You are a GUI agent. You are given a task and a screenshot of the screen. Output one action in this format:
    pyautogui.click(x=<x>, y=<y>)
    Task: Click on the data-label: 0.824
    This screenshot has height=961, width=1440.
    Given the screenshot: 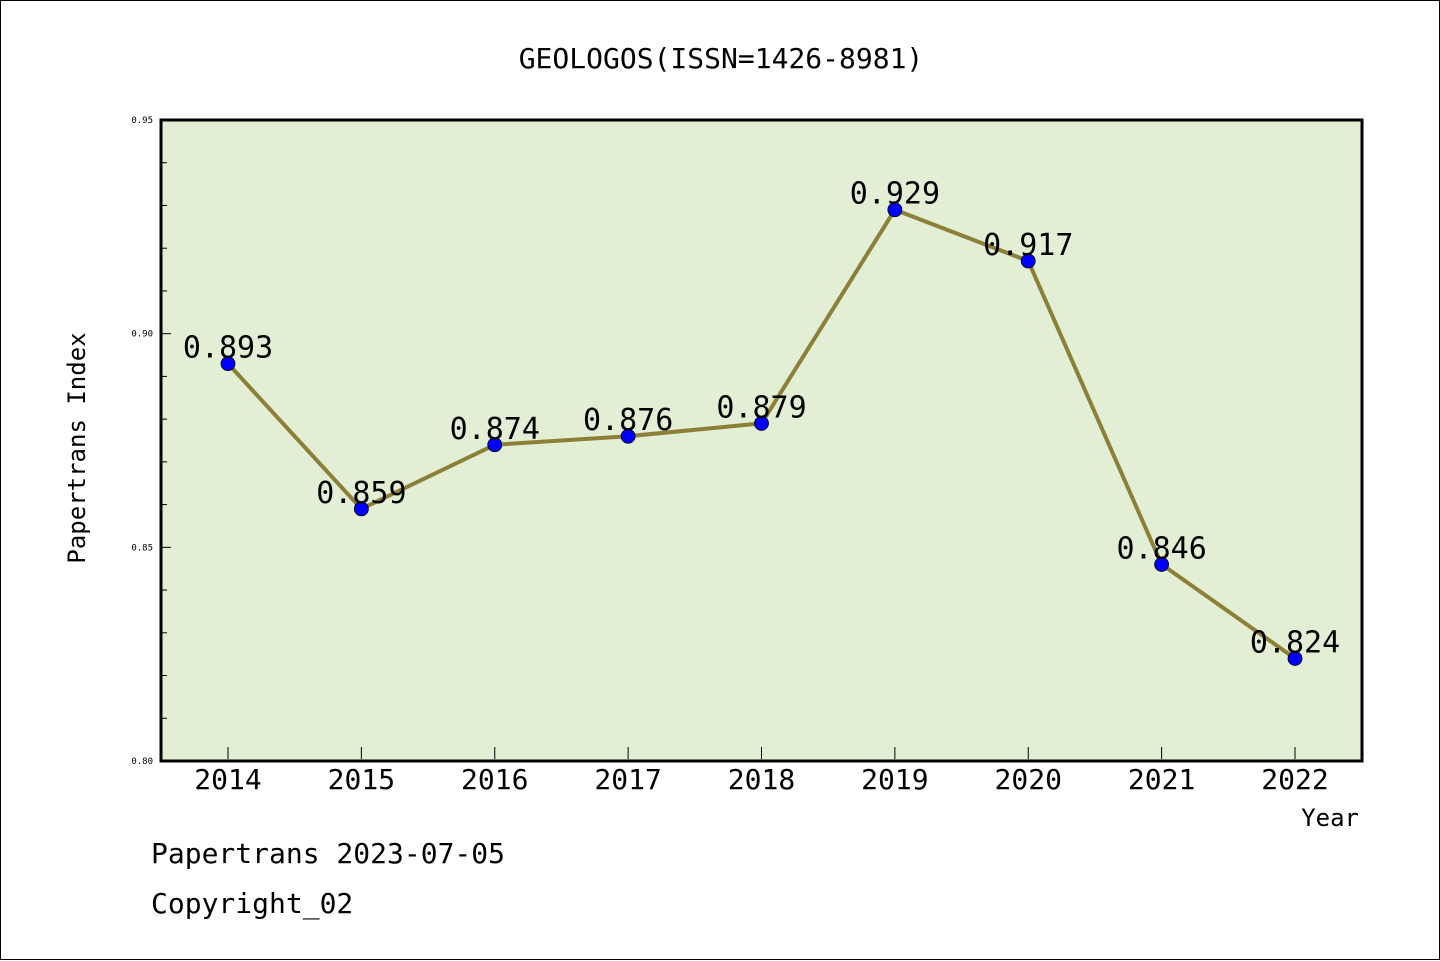 What is the action you would take?
    pyautogui.click(x=1295, y=642)
    